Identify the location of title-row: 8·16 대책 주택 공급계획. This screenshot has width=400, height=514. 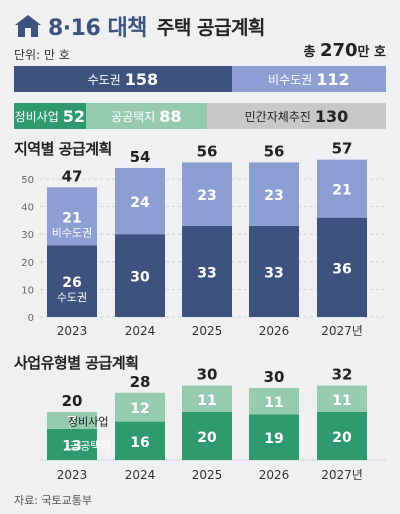
(139, 26).